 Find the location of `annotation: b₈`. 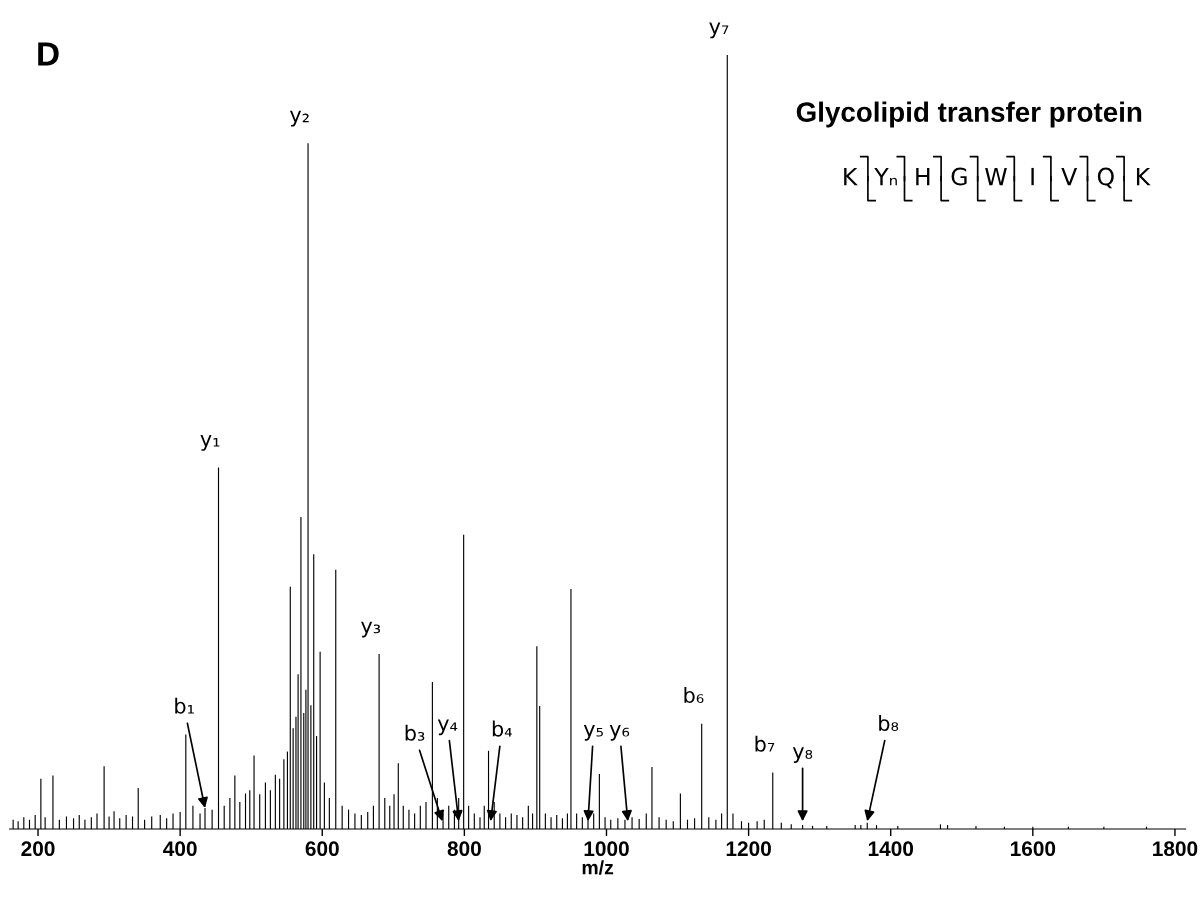

annotation: b₈ is located at coordinates (889, 723).